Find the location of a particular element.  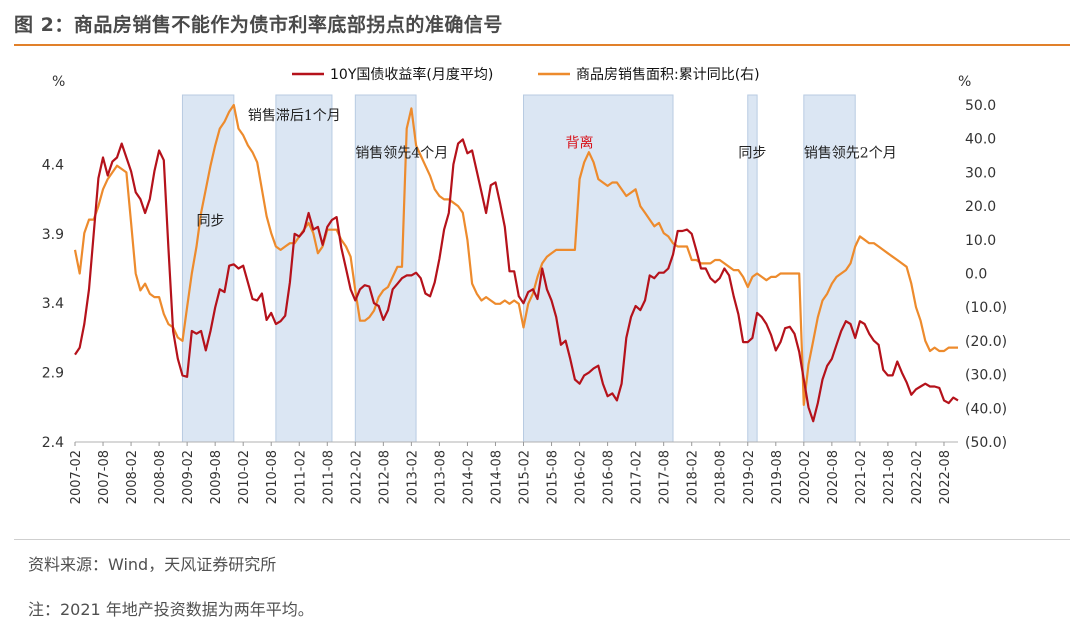

right-tick-label: (10.0) is located at coordinates (986, 308).